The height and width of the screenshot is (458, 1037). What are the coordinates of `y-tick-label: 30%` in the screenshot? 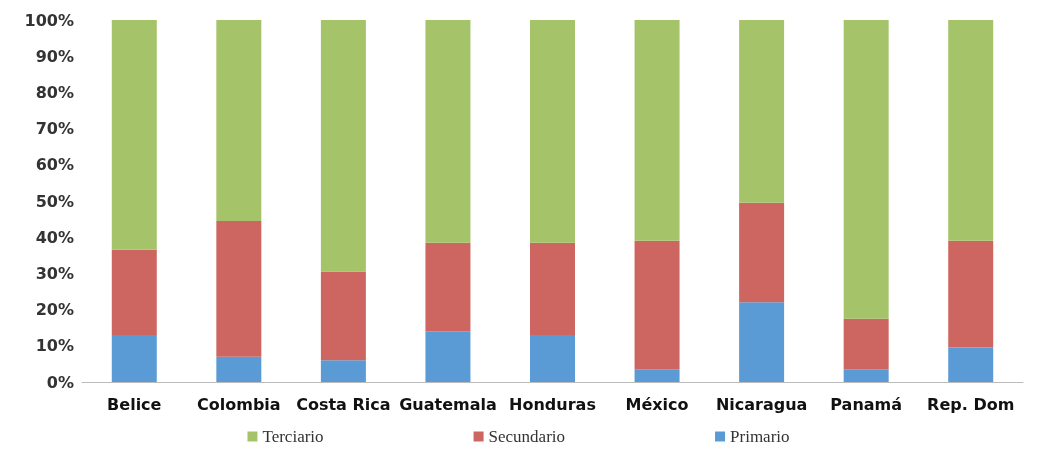 It's located at (54, 273).